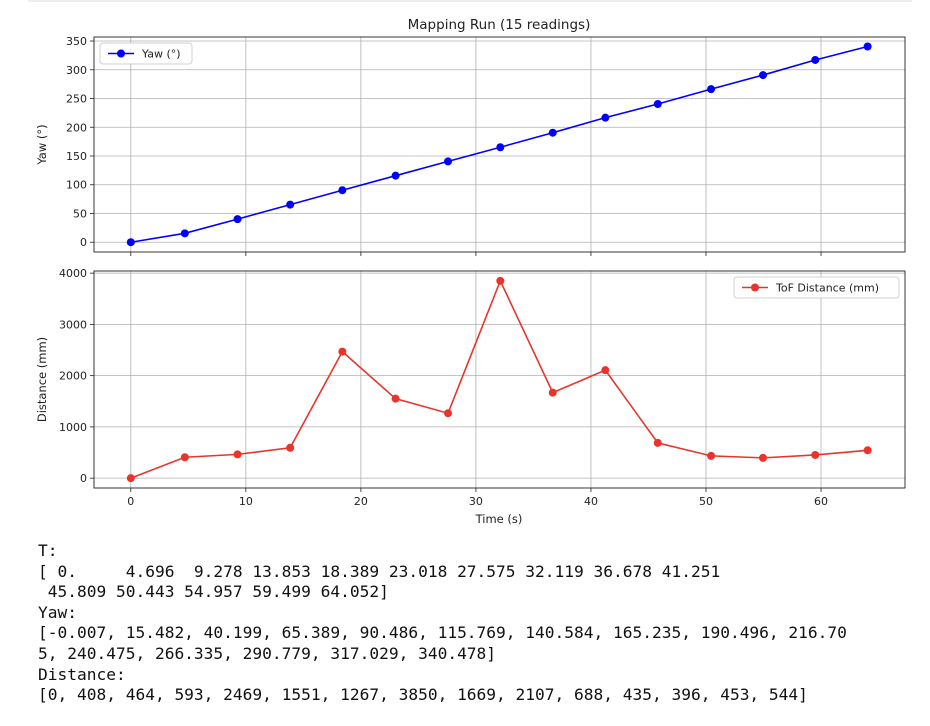 The height and width of the screenshot is (726, 930). Describe the element at coordinates (499, 25) in the screenshot. I see `chart-title: Mapping Run (15 readings)` at that location.